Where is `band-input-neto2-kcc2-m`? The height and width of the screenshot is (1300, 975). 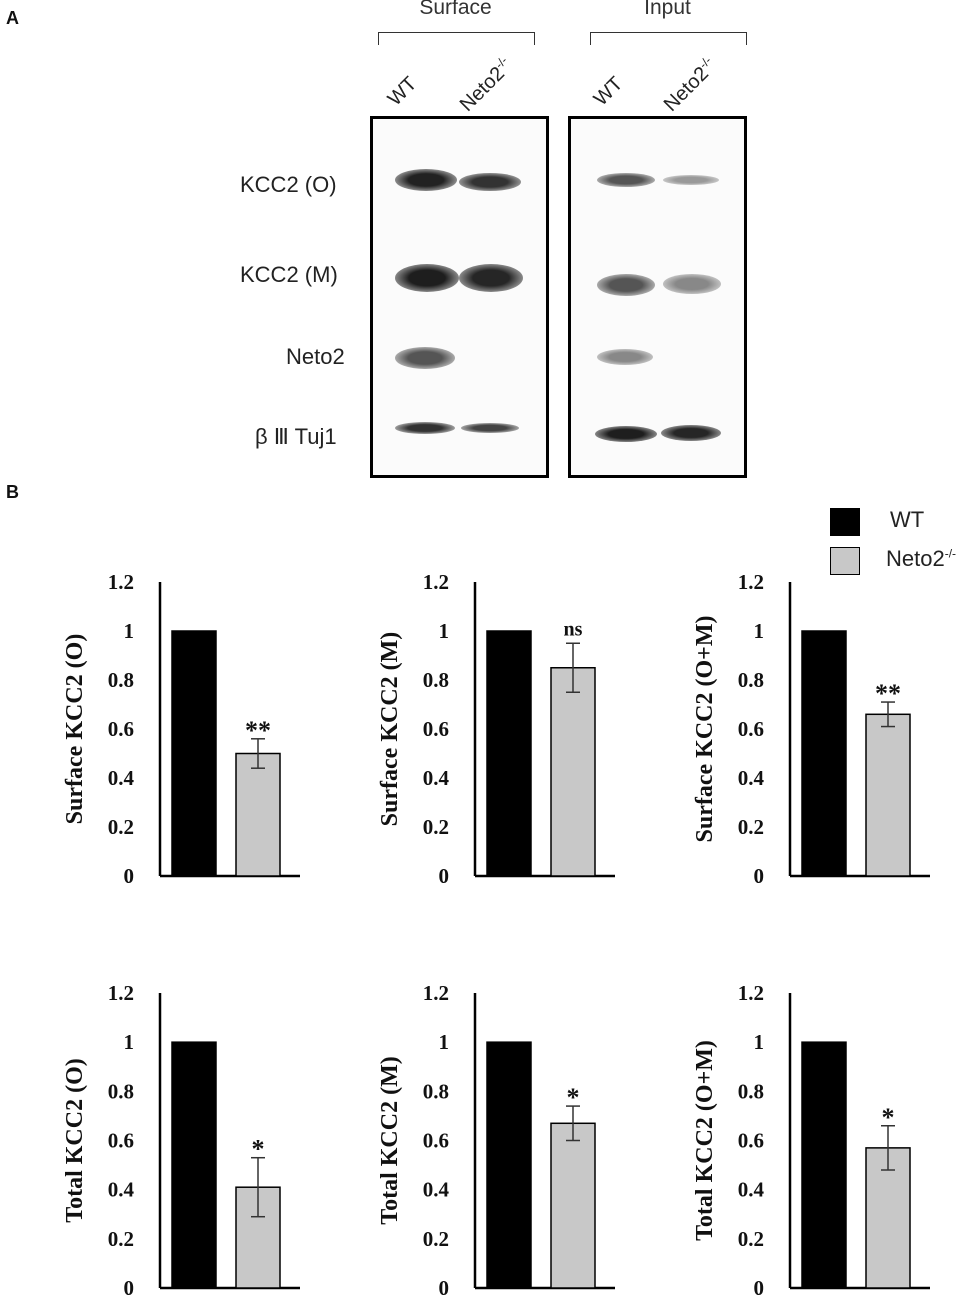
band-input-neto2-kcc2-m is located at coordinates (692, 284).